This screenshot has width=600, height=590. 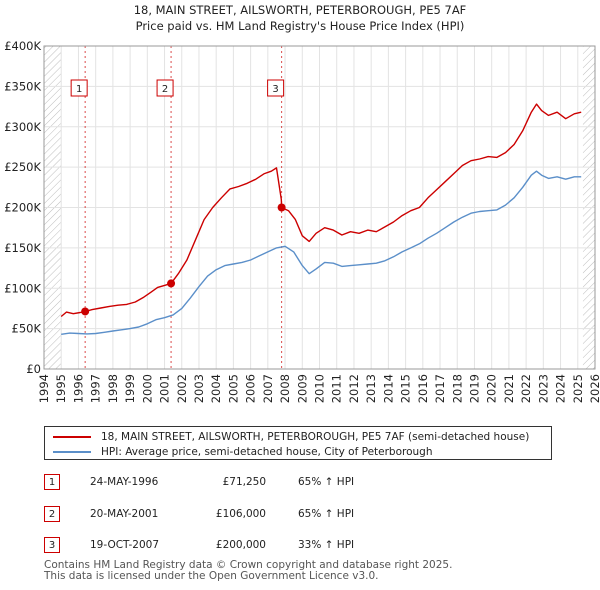 What do you see at coordinates (406, 388) in the screenshot?
I see `x-tick-label: 2015` at bounding box center [406, 388].